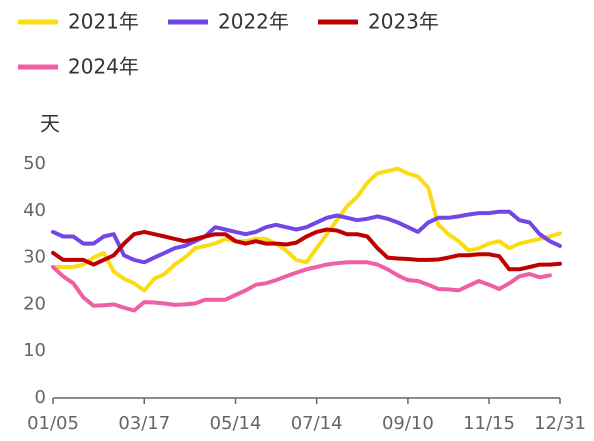 The image size is (594, 441). I want to click on x-tick-label: 05/14, so click(236, 423).